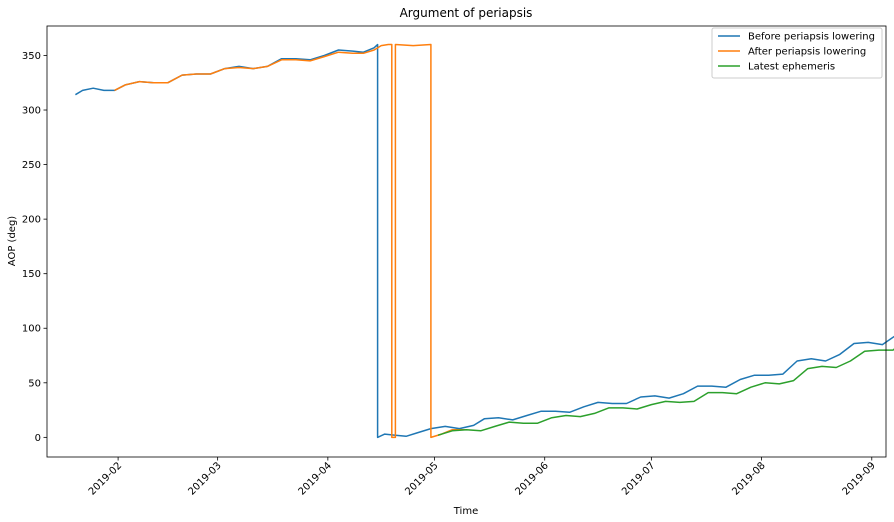 The height and width of the screenshot is (522, 894). I want to click on x-tick-label: 2019-06, so click(532, 478).